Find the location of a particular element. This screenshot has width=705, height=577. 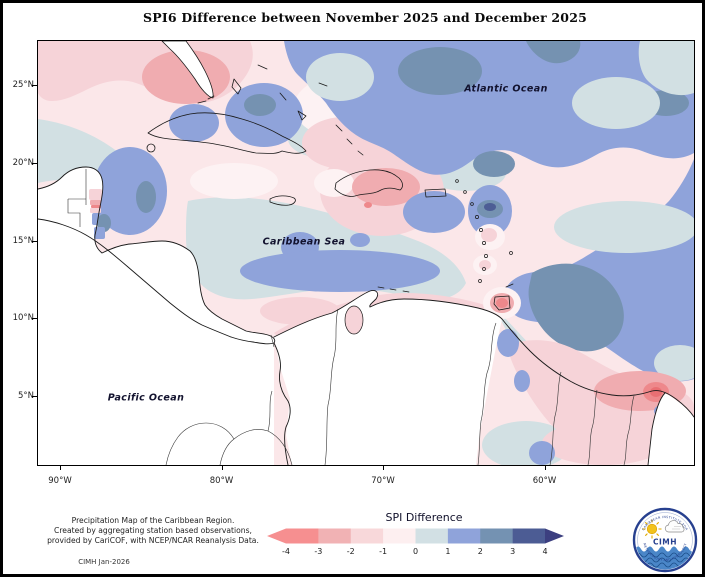

legend-tick-label: 4 is located at coordinates (544, 551).